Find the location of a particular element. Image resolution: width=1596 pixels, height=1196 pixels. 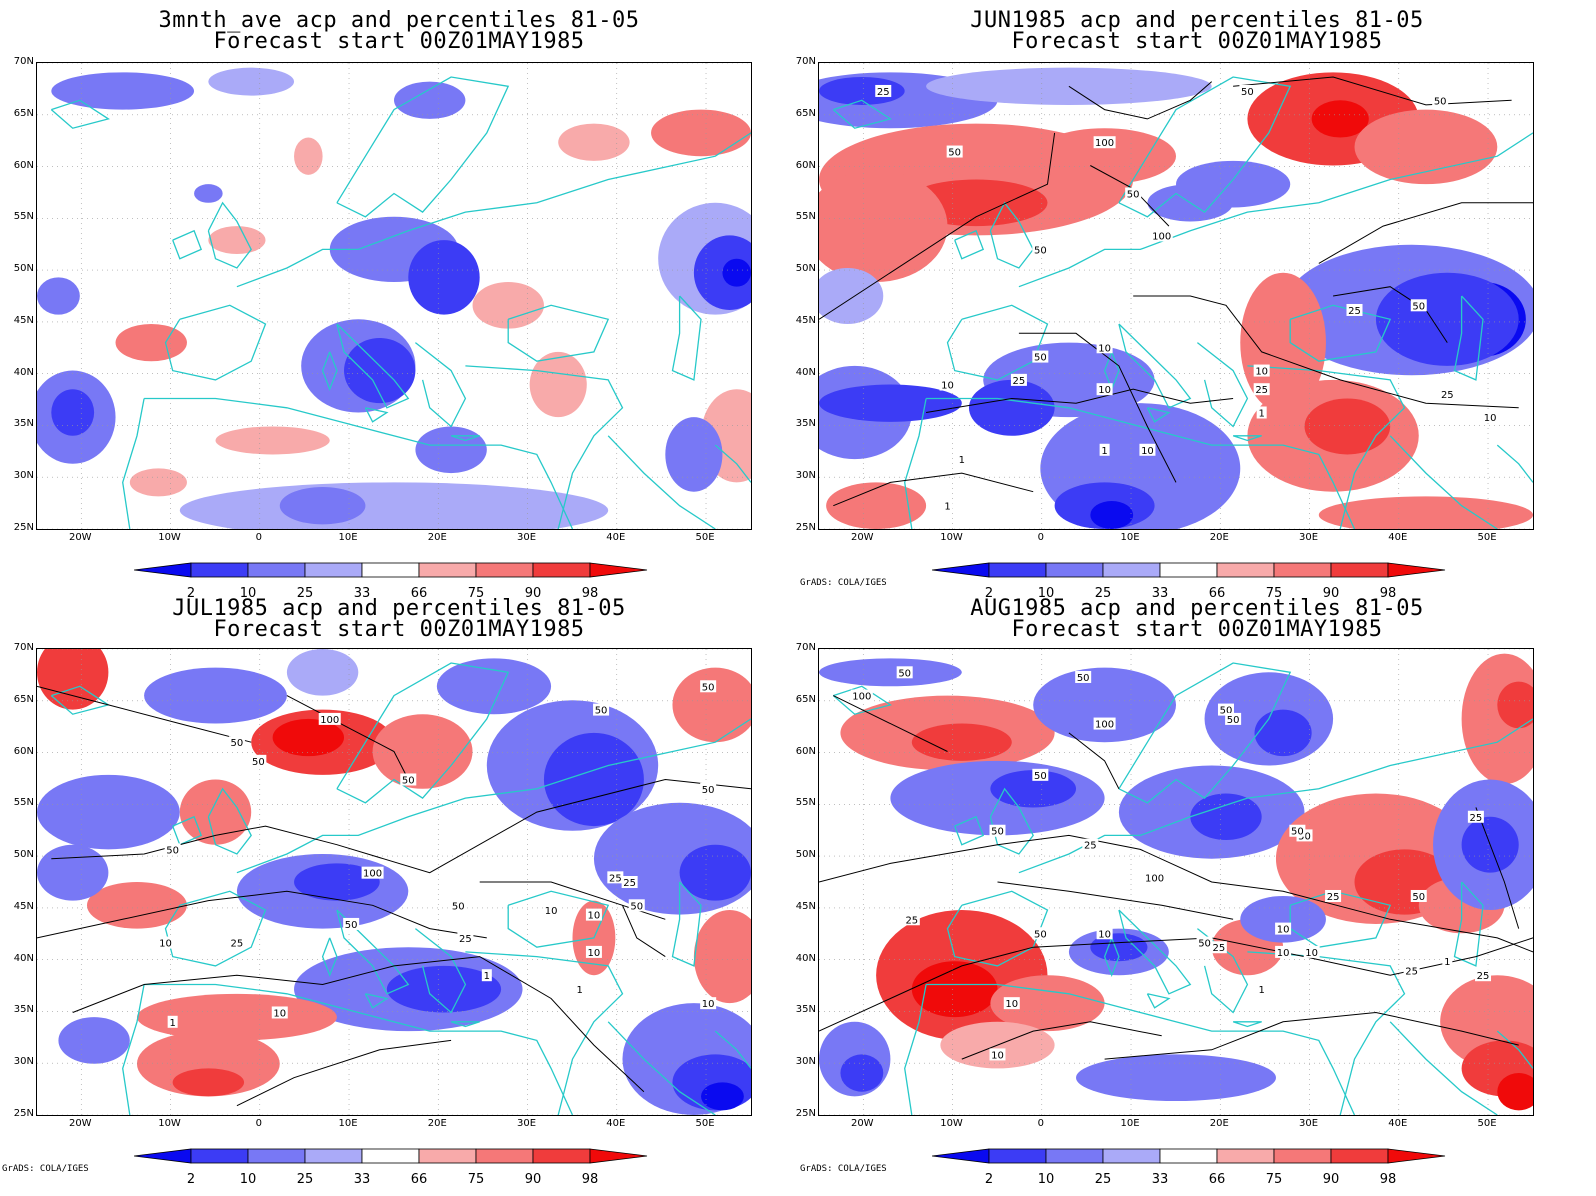

lat-tick-label: 65N is located at coordinates (805, 113).